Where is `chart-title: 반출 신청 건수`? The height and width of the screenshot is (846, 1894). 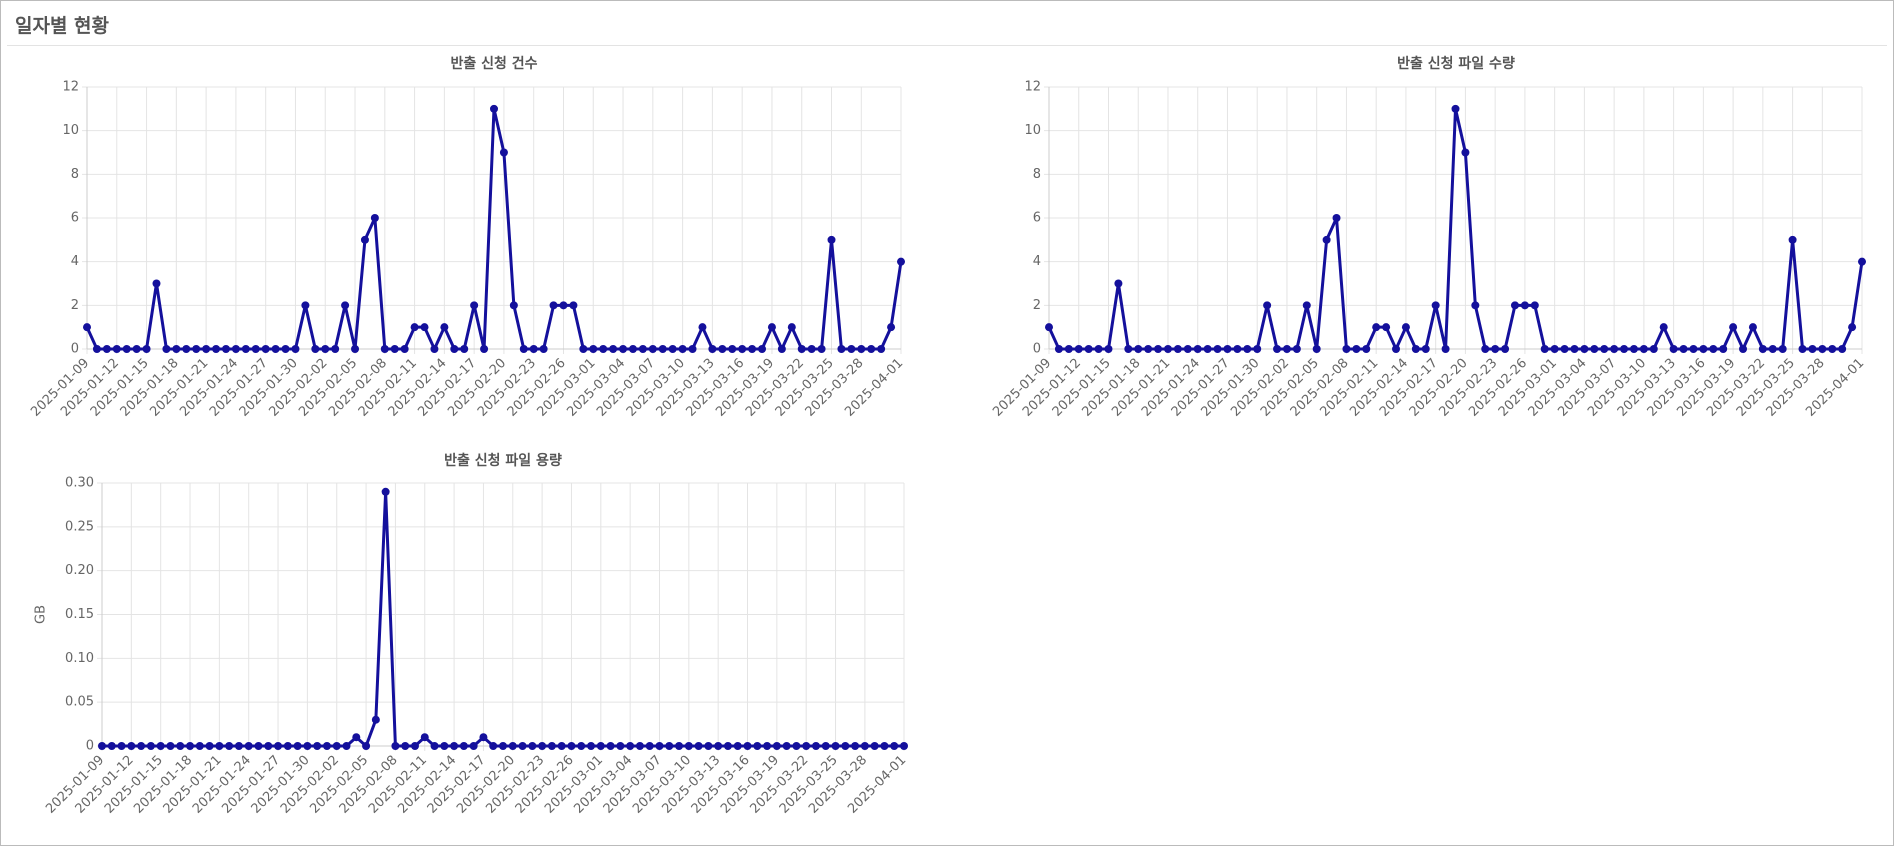
chart-title: 반출 신청 건수 is located at coordinates (493, 63).